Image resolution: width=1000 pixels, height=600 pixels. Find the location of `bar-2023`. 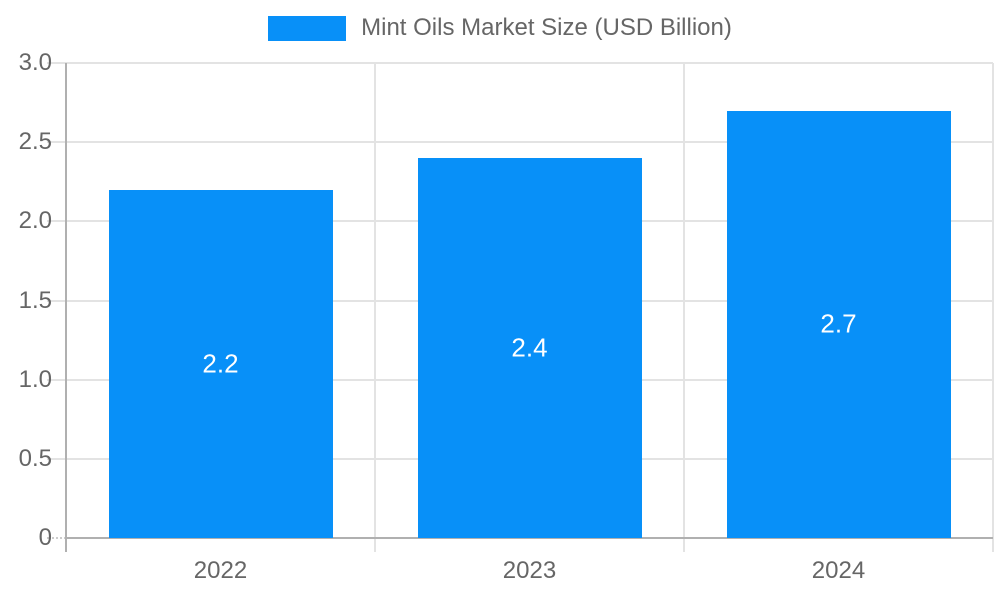

bar-2023 is located at coordinates (529, 348).